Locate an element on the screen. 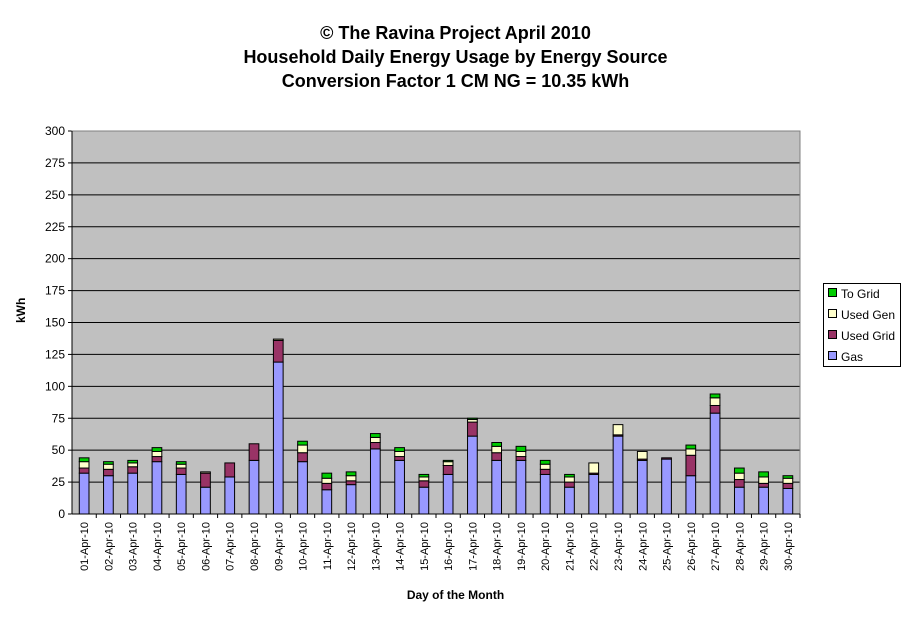  y-tick-label: 100 is located at coordinates (55, 386).